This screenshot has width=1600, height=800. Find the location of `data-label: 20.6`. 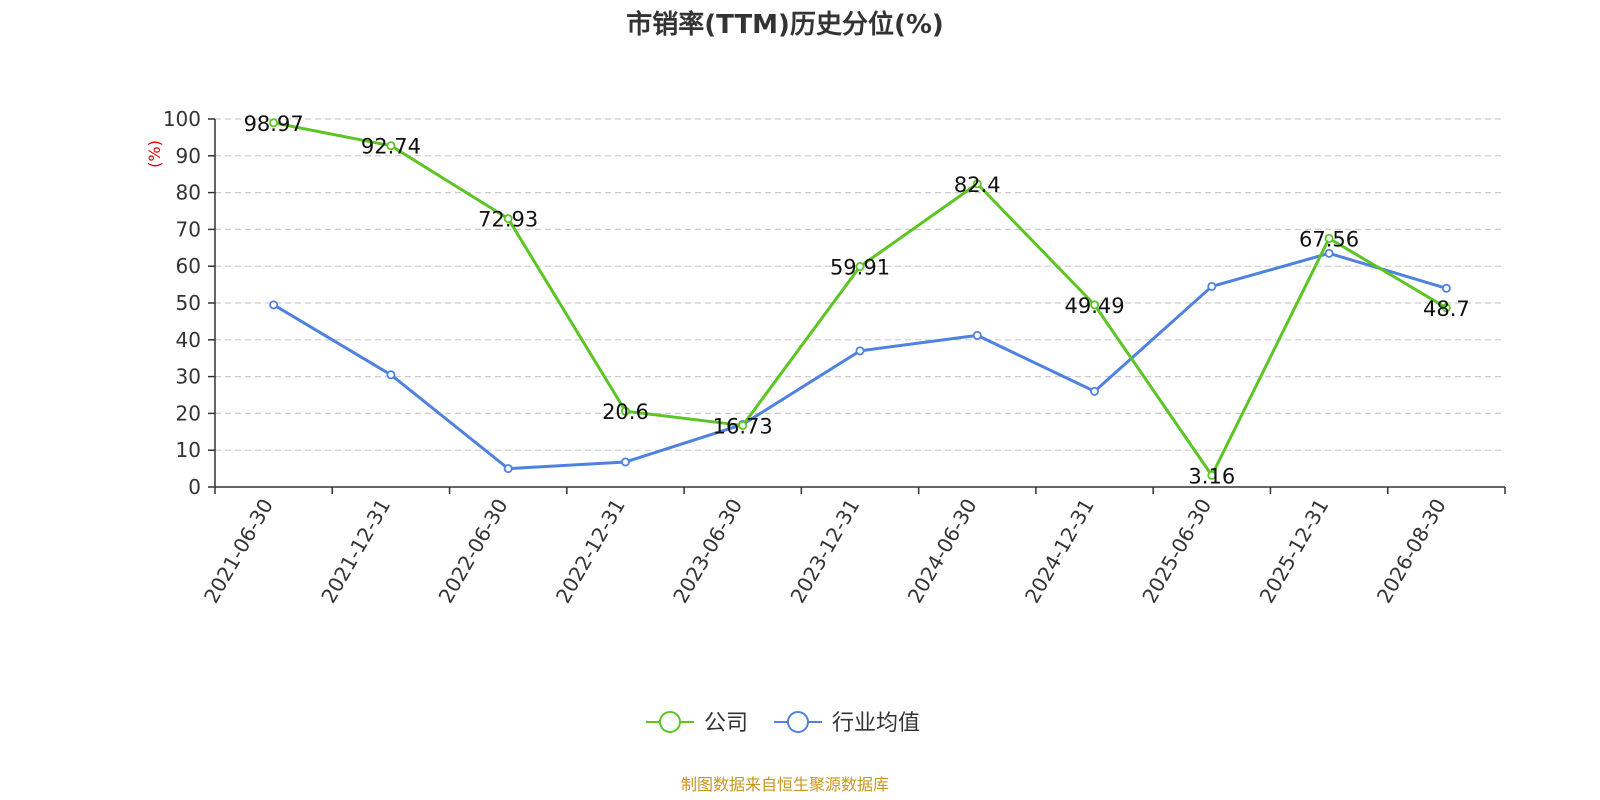

data-label: 20.6 is located at coordinates (625, 412).